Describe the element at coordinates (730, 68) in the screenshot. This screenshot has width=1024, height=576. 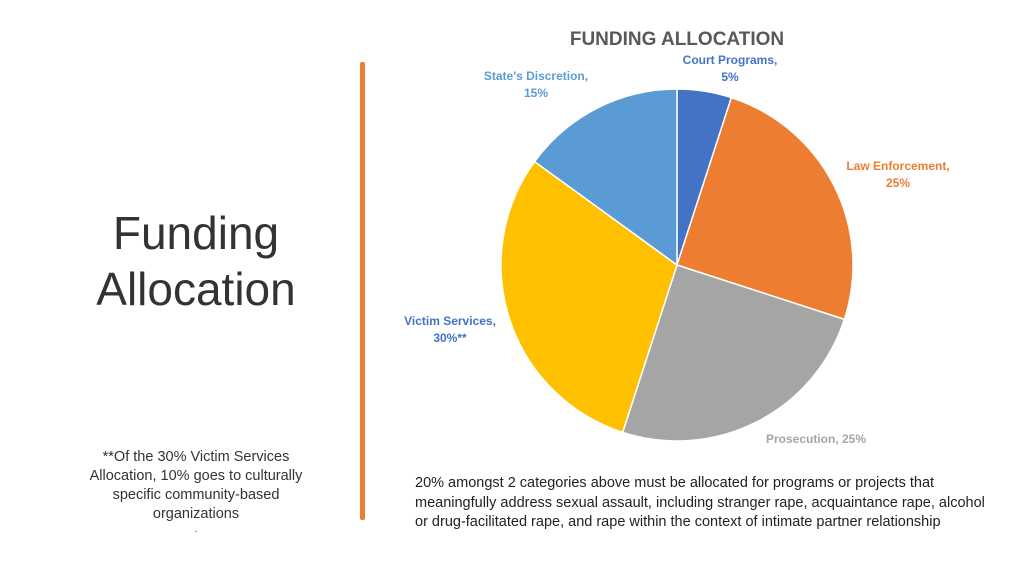
I see `pie-label-court-programs: Court Programs, 5%` at that location.